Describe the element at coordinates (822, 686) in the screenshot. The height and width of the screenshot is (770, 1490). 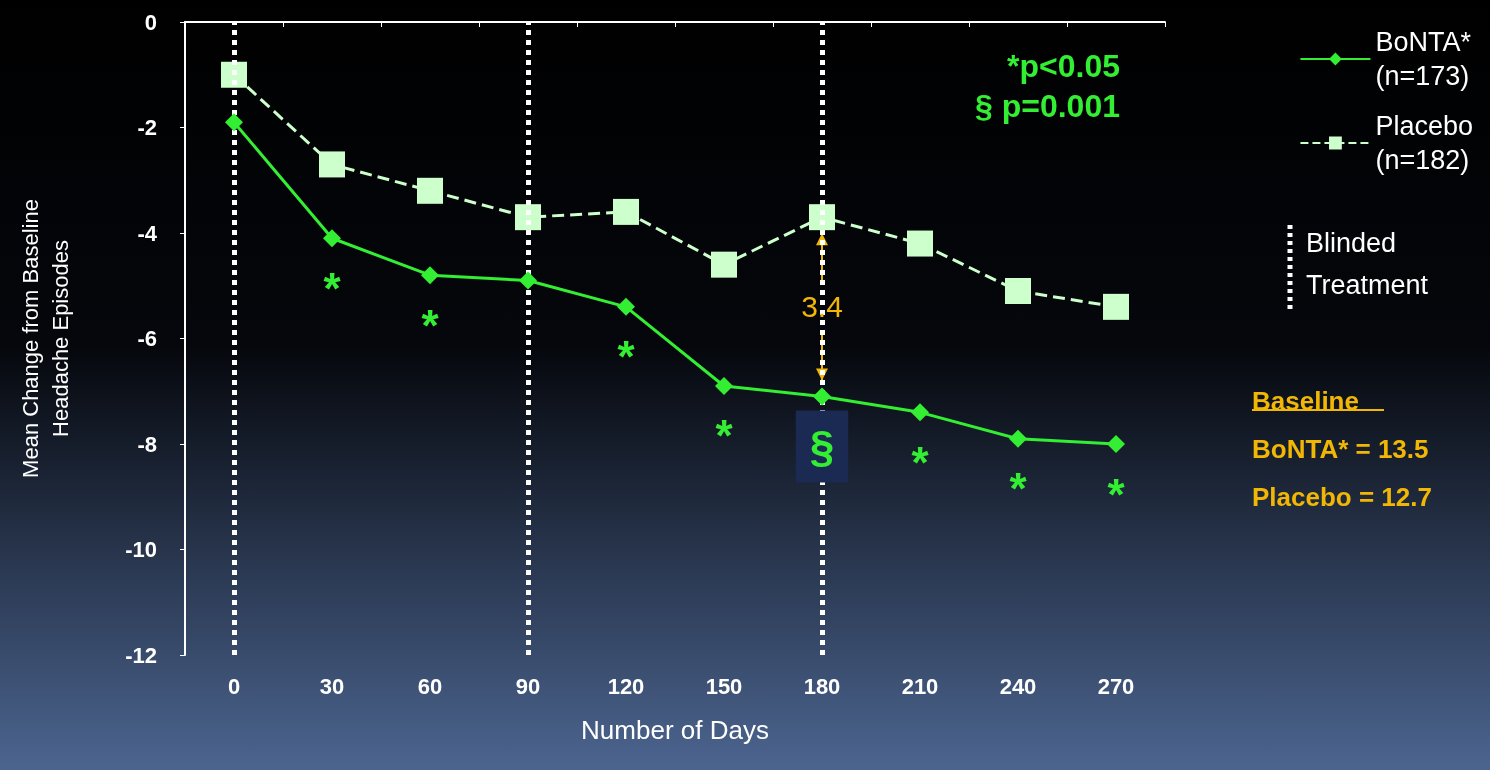
I see `x-tick-label: 180` at that location.